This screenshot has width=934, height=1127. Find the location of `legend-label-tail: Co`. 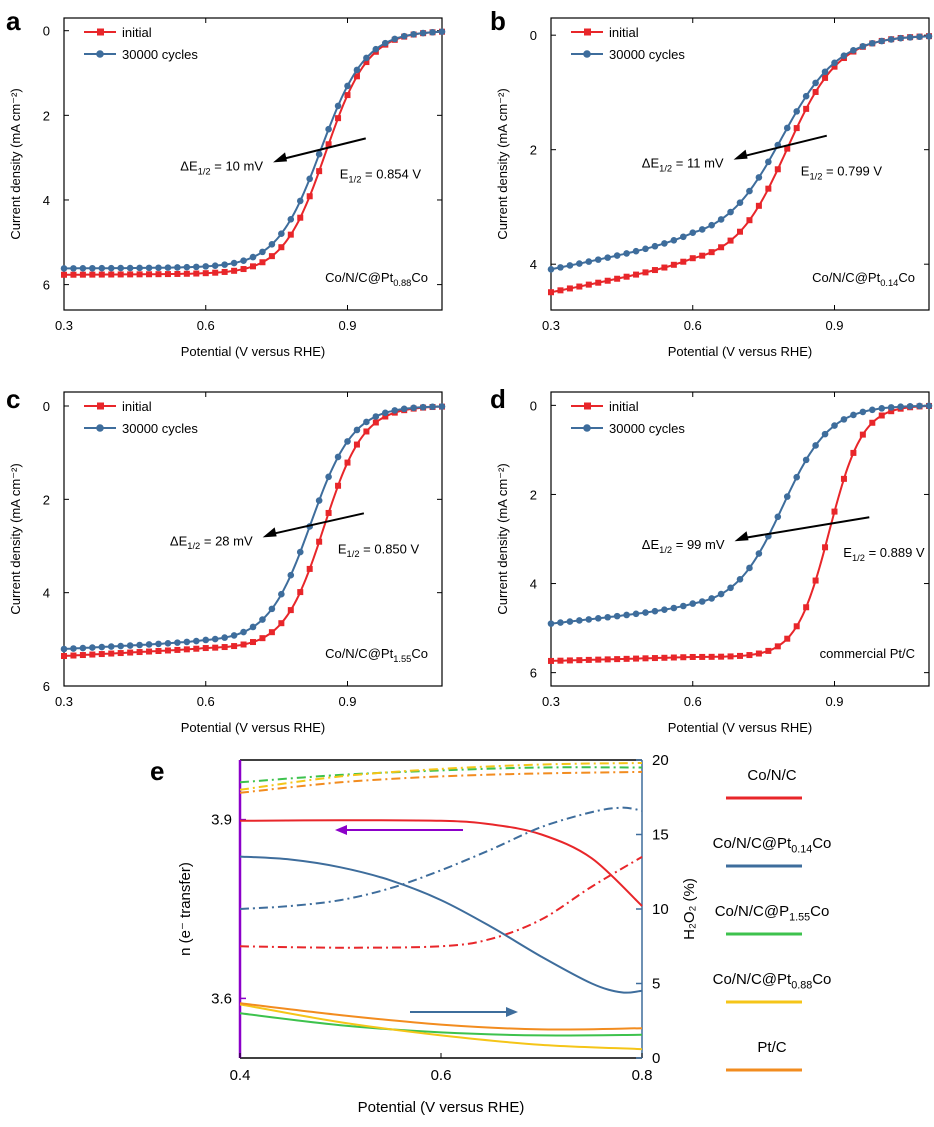

legend-label-tail: Co is located at coordinates (819, 911).